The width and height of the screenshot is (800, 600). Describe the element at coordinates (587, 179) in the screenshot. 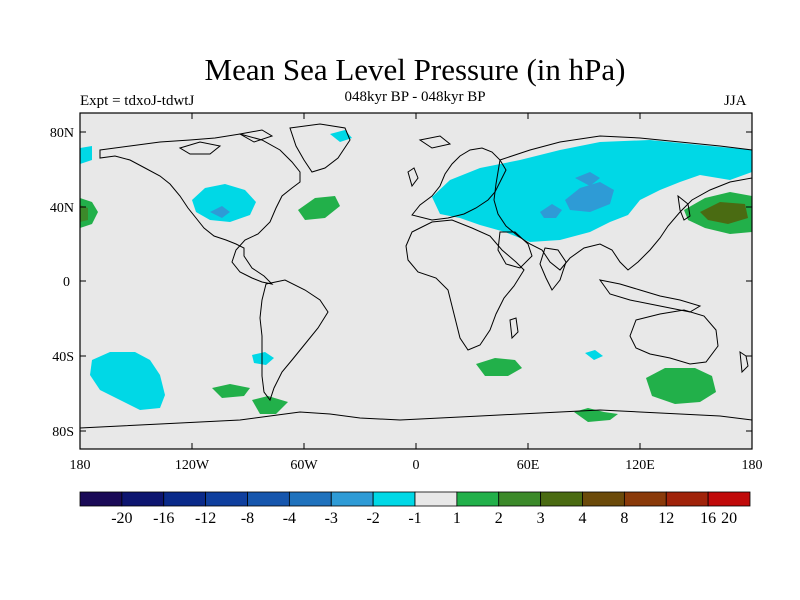

I see `anomaly-negative-asia-core3` at that location.